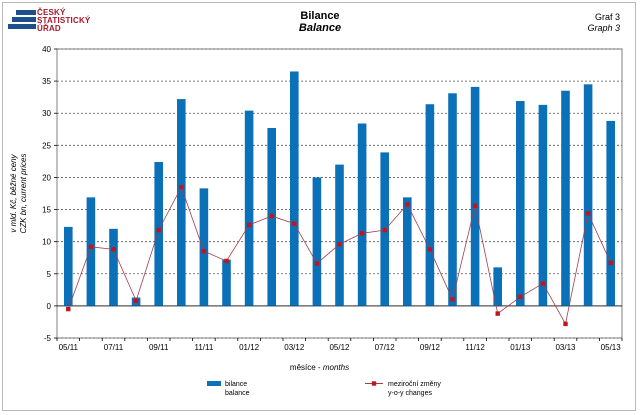 The image size is (640, 415). Describe the element at coordinates (320, 28) in the screenshot. I see `chart-subtitle: Balance` at that location.